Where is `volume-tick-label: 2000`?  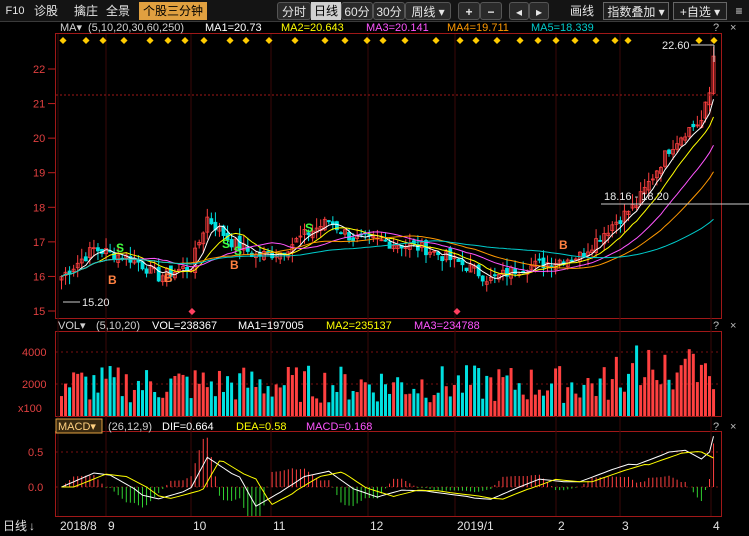
volume-tick-label: 2000 is located at coordinates (34, 385).